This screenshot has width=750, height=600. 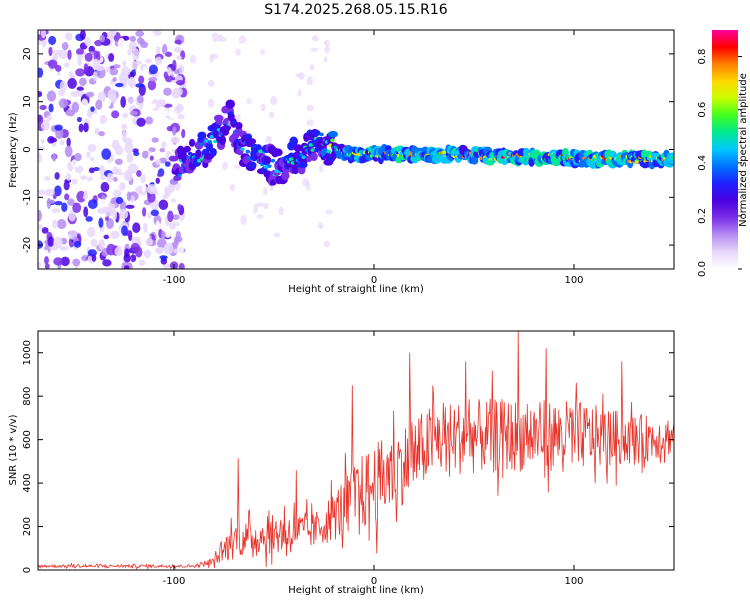 I want to click on x-tick-label: -100, so click(x=174, y=280).